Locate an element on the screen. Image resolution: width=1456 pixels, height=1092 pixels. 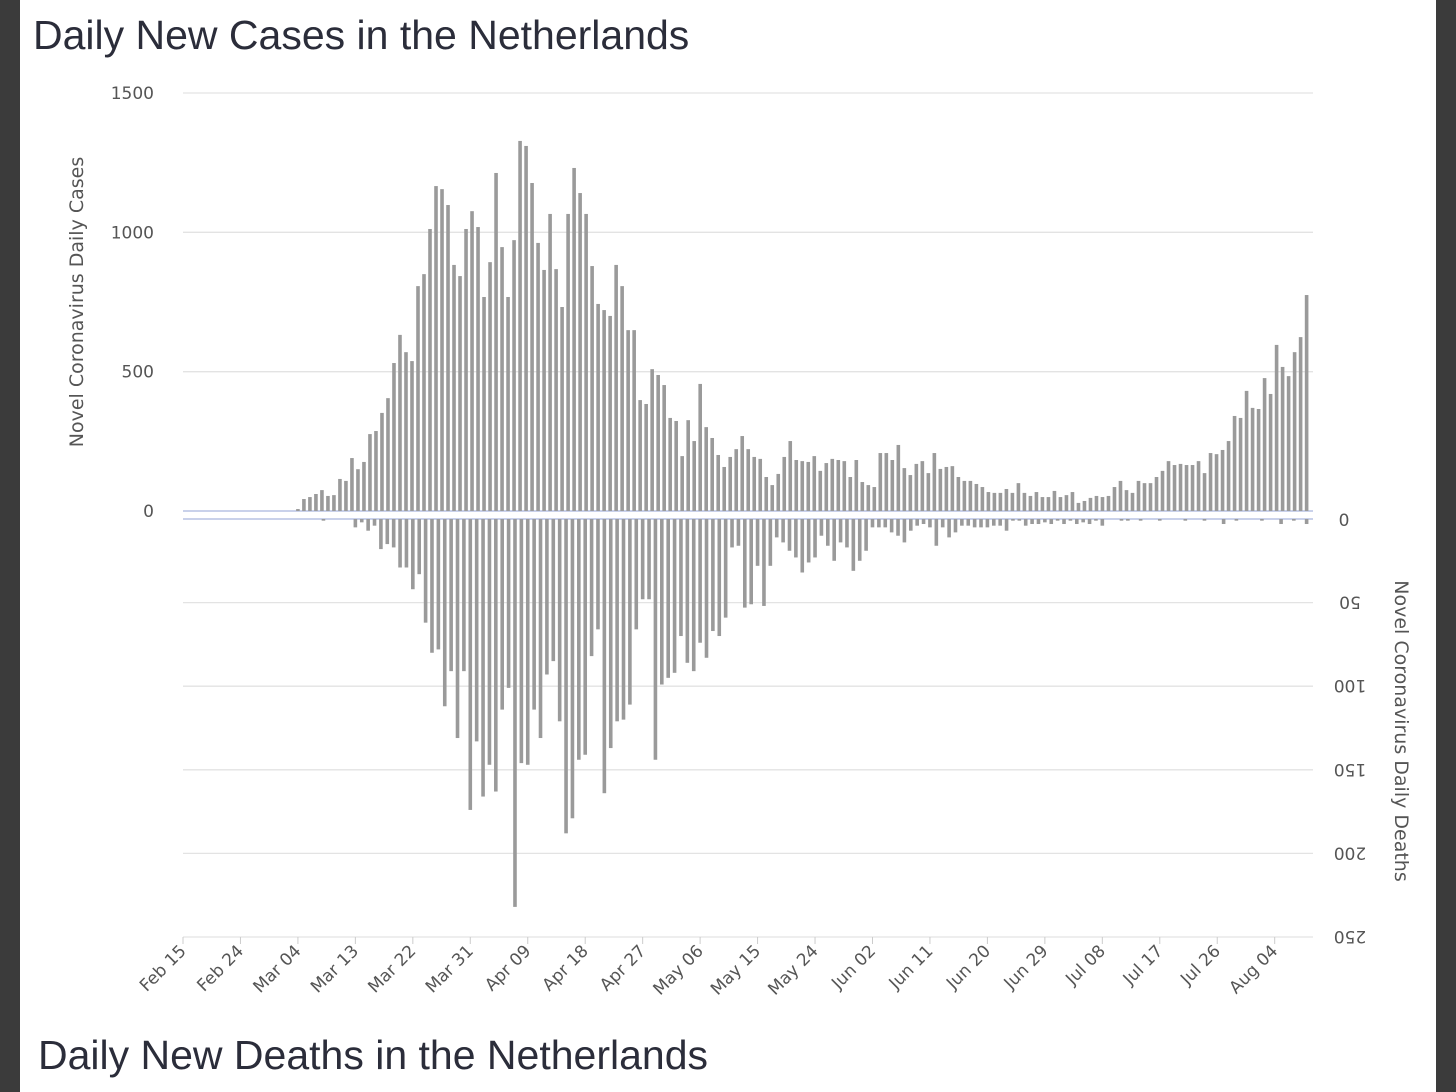
x-tick-label: Apr 27 is located at coordinates (623, 968).